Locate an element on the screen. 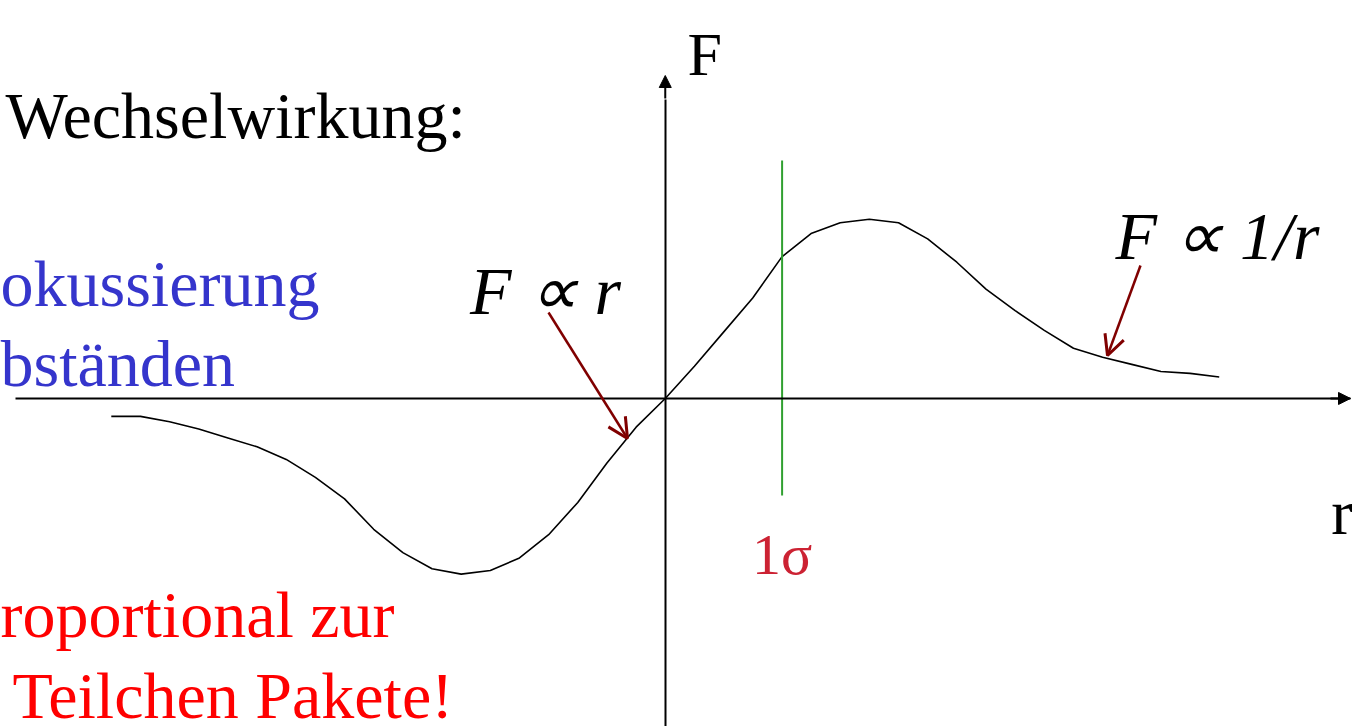  annotation: F ∝ 1/r is located at coordinates (1217, 235).